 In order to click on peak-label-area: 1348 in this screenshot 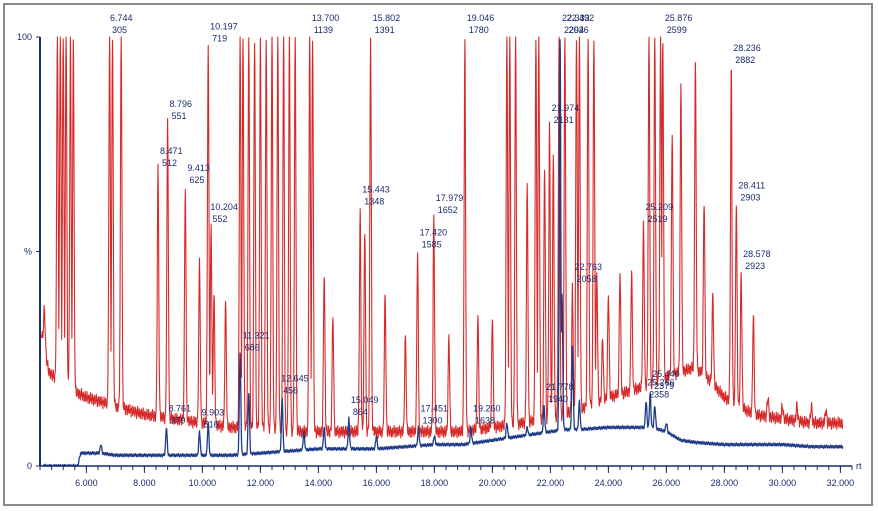, I will do `click(374, 202)`.